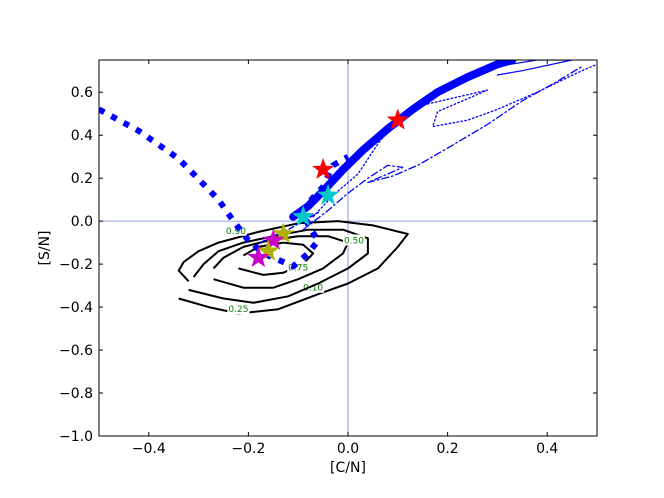 The image size is (664, 498). Describe the element at coordinates (76, 308) in the screenshot. I see `y-tick-label: −0.4` at that location.